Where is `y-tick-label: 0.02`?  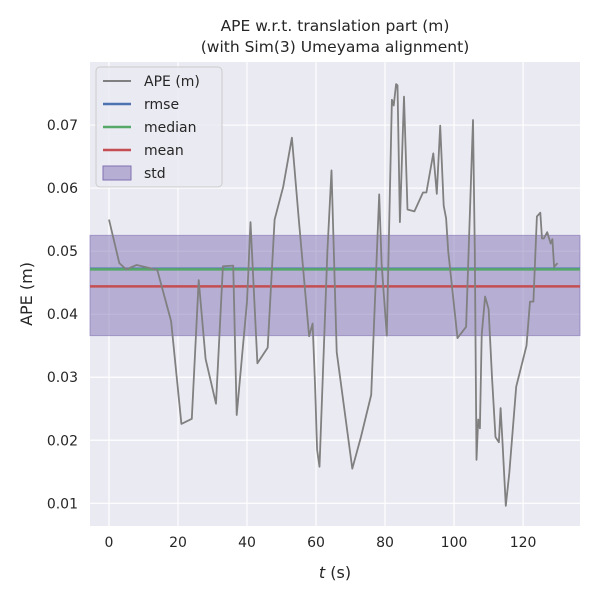
y-tick-label: 0.02 is located at coordinates (62, 441).